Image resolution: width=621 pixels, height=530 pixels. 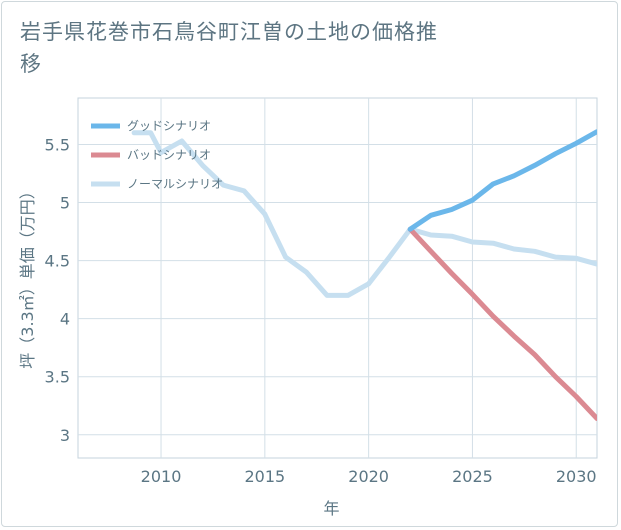 What do you see at coordinates (175, 184) in the screenshot?
I see `legend-label-normal: ノーマルシナリオ` at bounding box center [175, 184].